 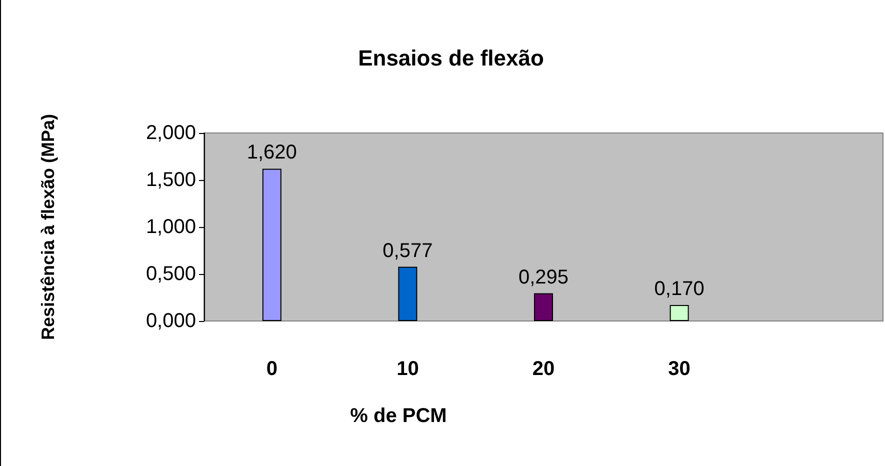 What do you see at coordinates (679, 369) in the screenshot?
I see `x-tick-label: 30` at bounding box center [679, 369].